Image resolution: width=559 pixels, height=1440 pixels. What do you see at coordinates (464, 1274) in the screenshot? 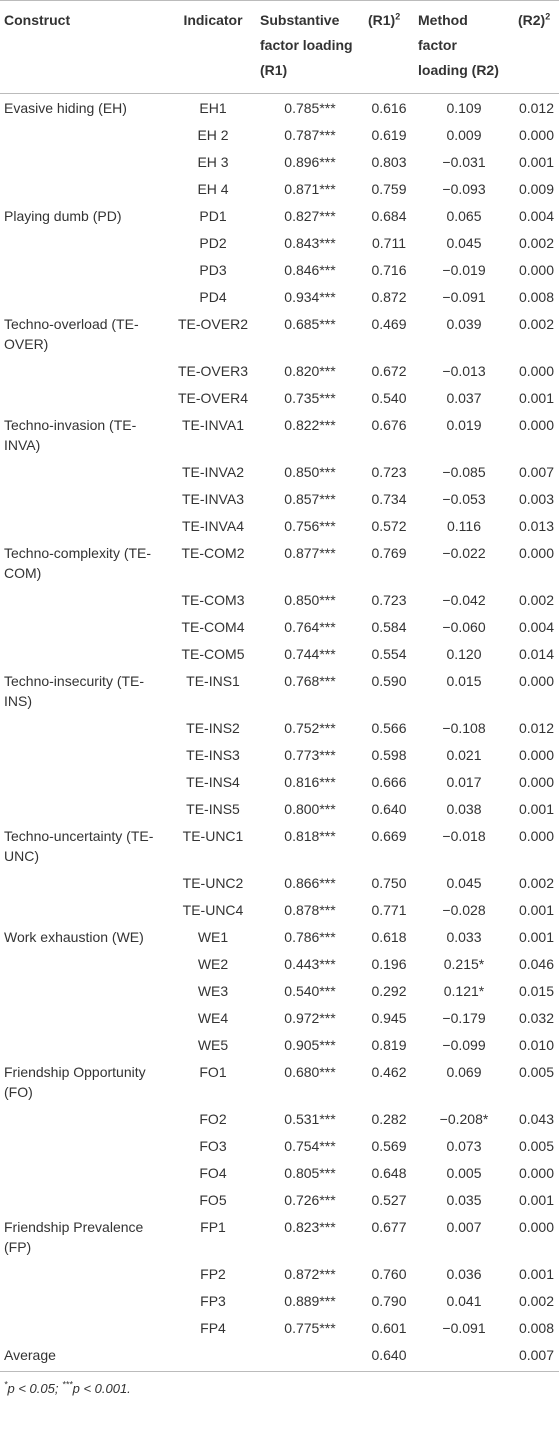
I see `method-loading: 0.036` at bounding box center [464, 1274].